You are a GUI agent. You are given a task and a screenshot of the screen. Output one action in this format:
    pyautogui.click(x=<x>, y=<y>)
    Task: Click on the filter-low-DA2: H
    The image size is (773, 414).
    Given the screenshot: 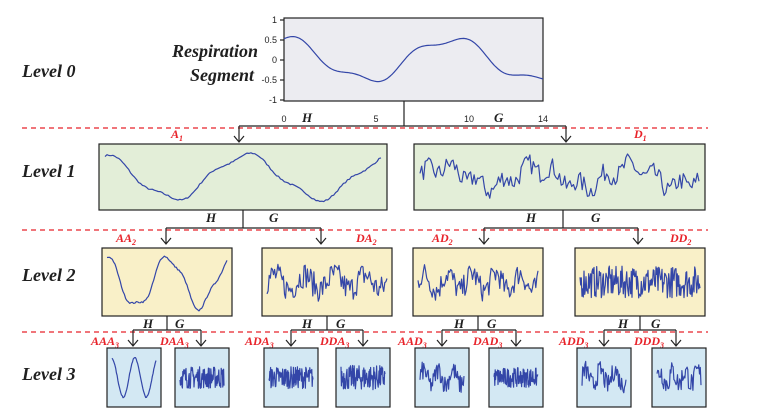 What is the action you would take?
    pyautogui.click(x=307, y=323)
    